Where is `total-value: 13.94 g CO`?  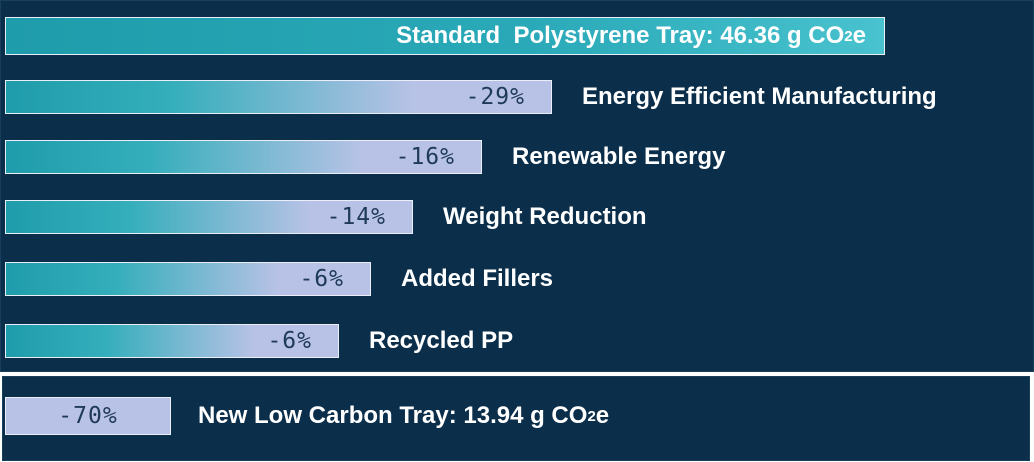
total-value: 13.94 g CO is located at coordinates (525, 415).